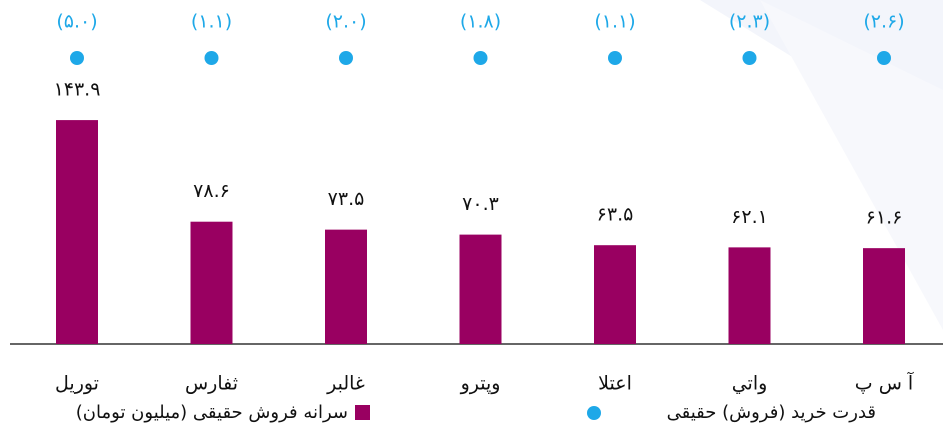 The width and height of the screenshot is (943, 435). What do you see at coordinates (771, 412) in the screenshot?
I see `legend-label: قدرت خرید (فروش) حقیقی` at bounding box center [771, 412].